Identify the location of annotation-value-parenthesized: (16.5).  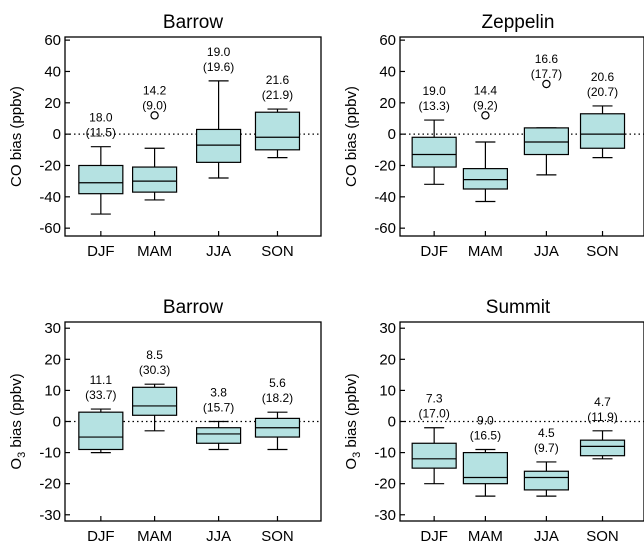
(485, 435).